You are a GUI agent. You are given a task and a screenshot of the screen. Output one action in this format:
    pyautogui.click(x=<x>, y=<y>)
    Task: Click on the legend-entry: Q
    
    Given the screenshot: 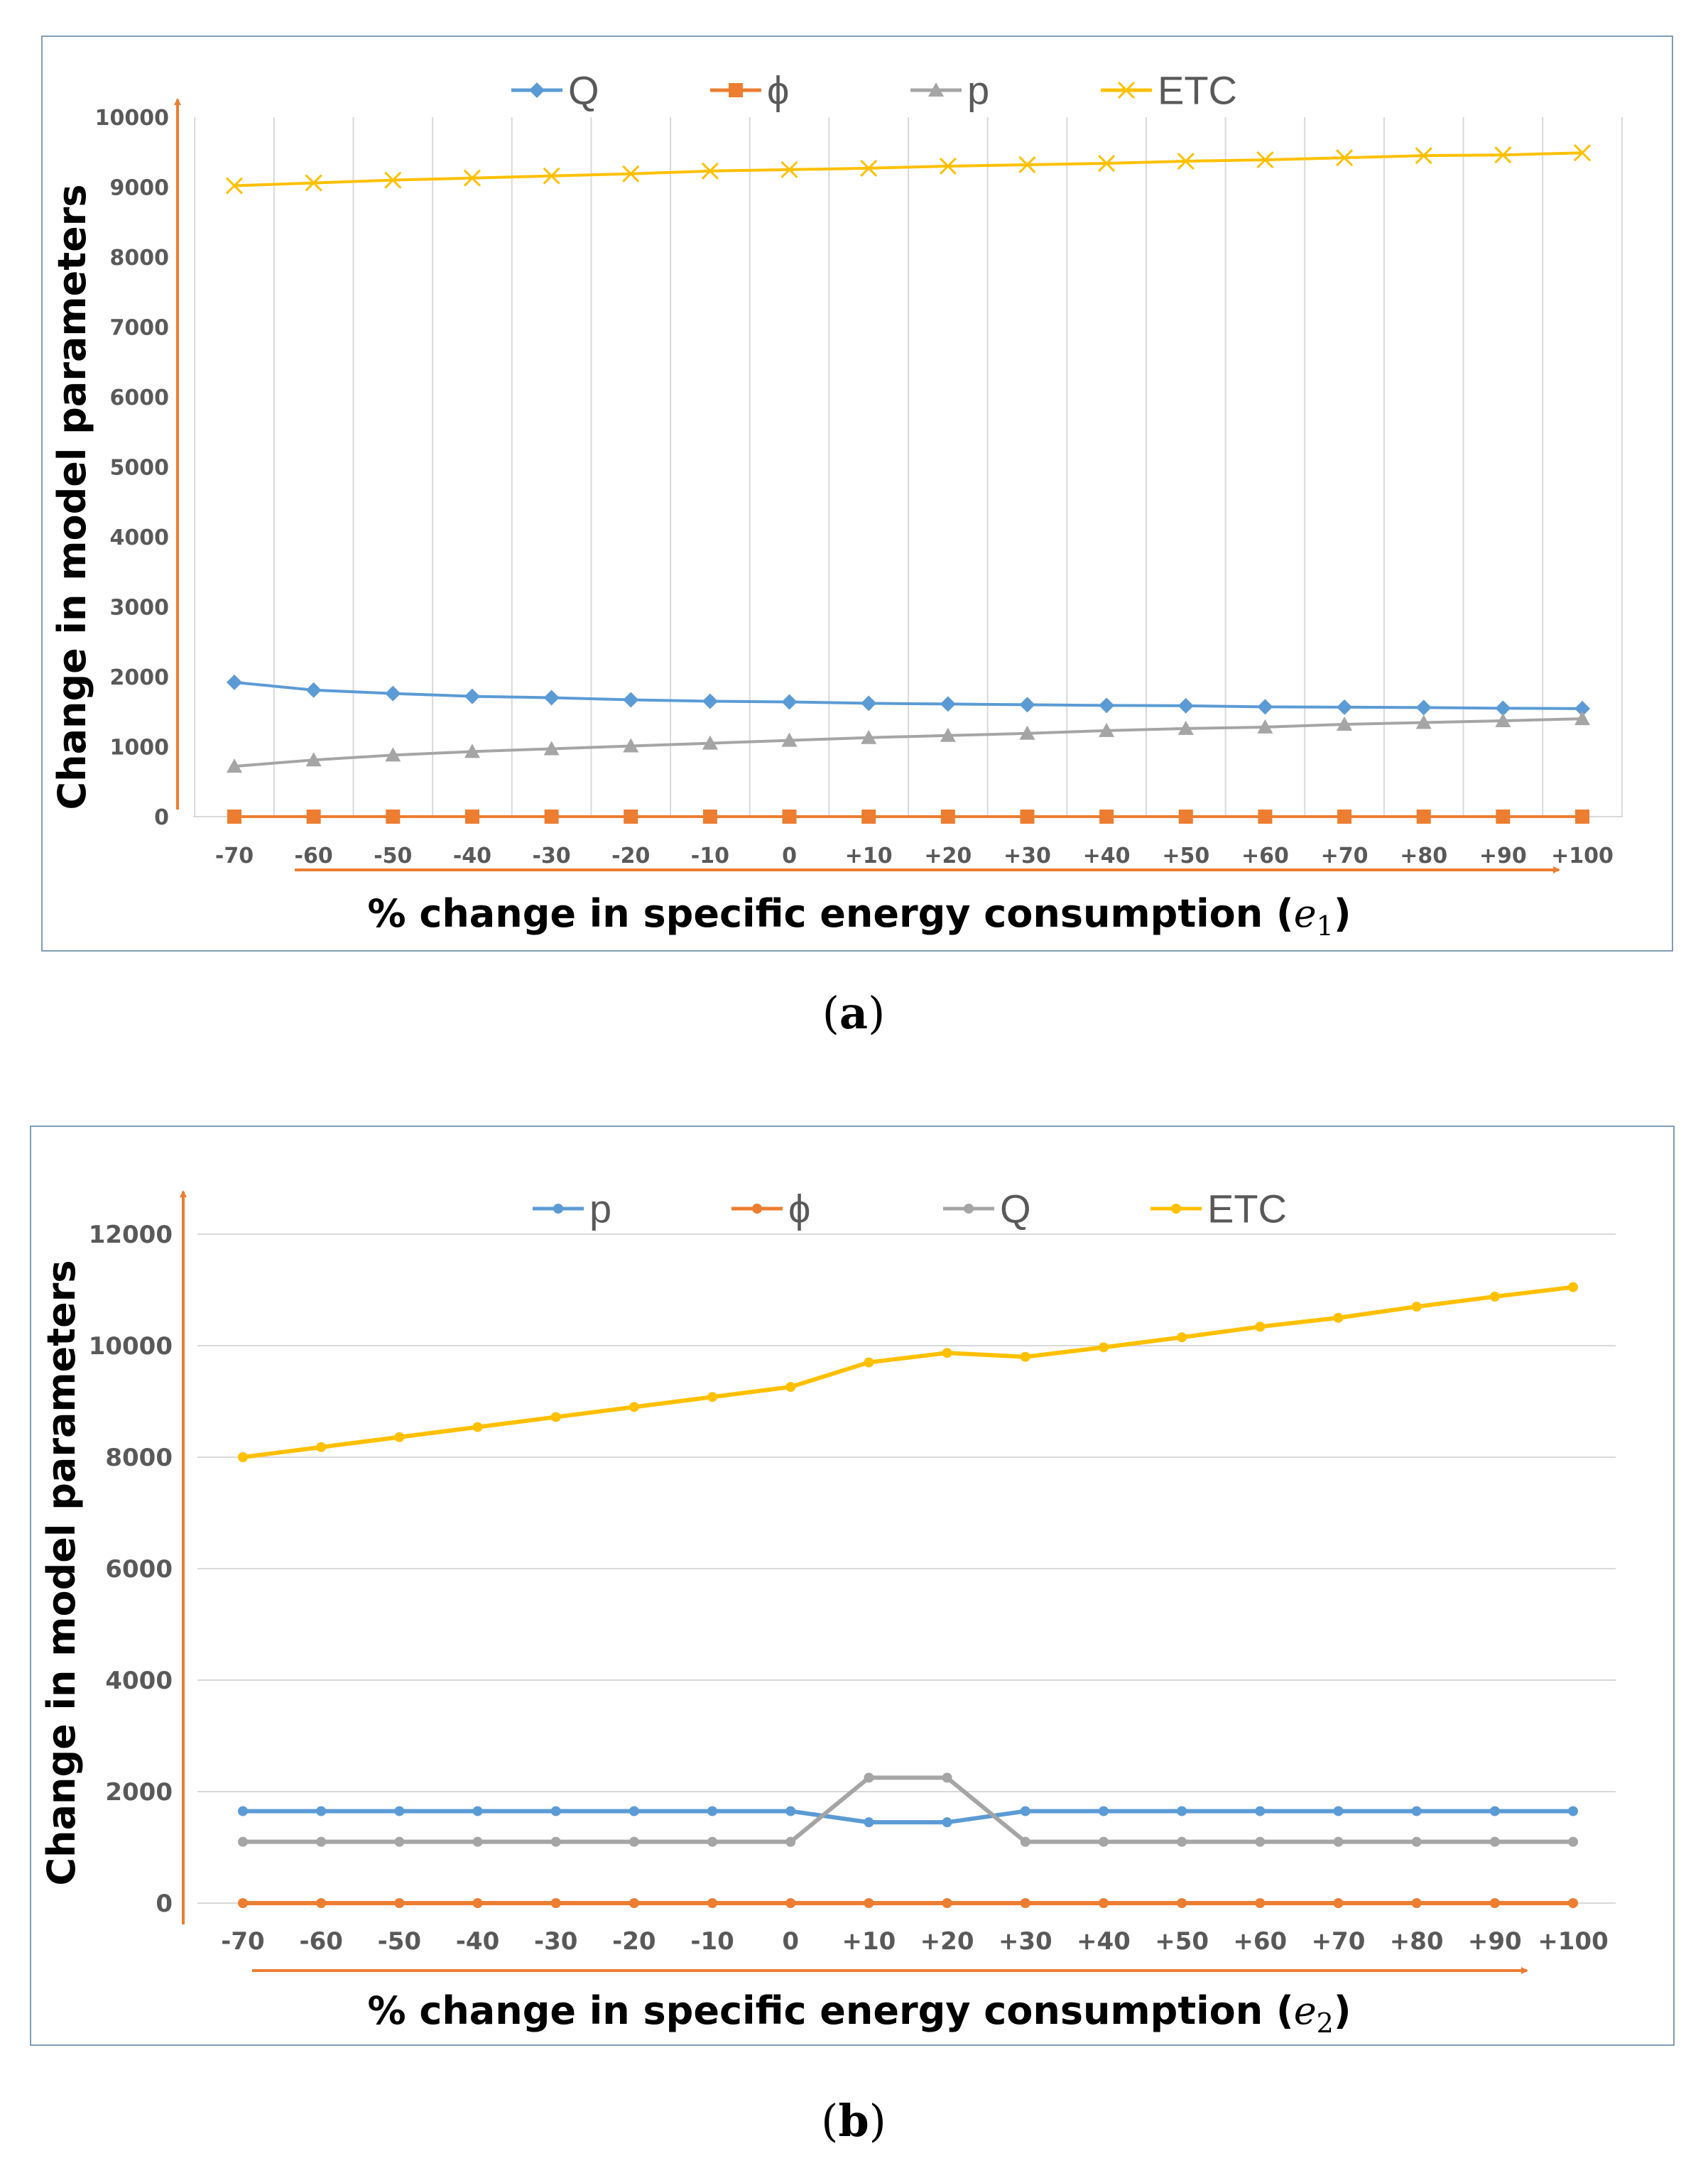 What is the action you would take?
    pyautogui.click(x=555, y=90)
    